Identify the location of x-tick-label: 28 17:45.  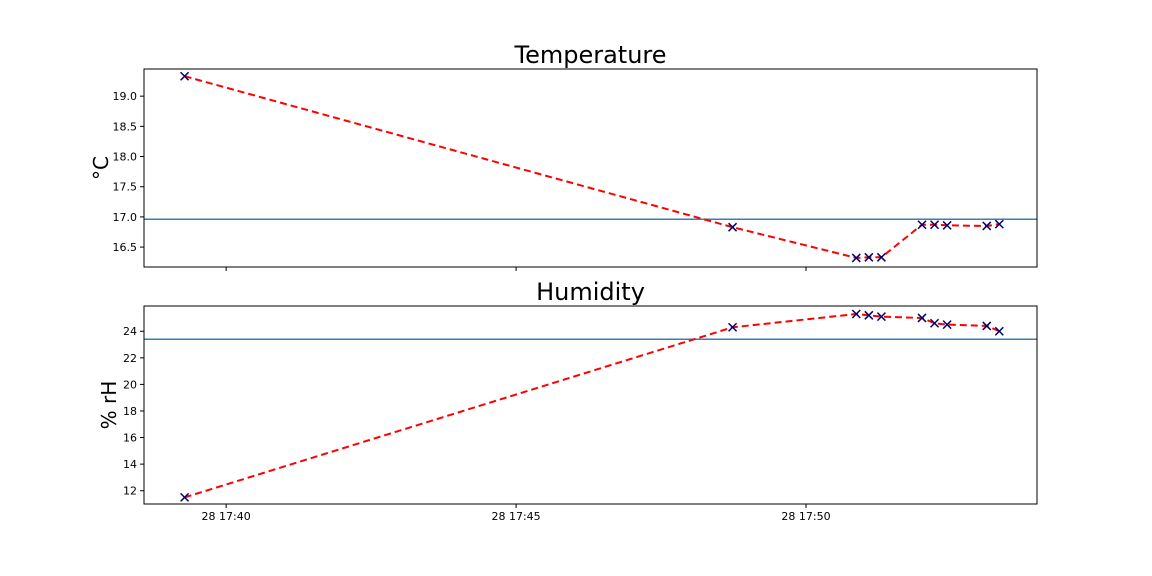
(515, 516).